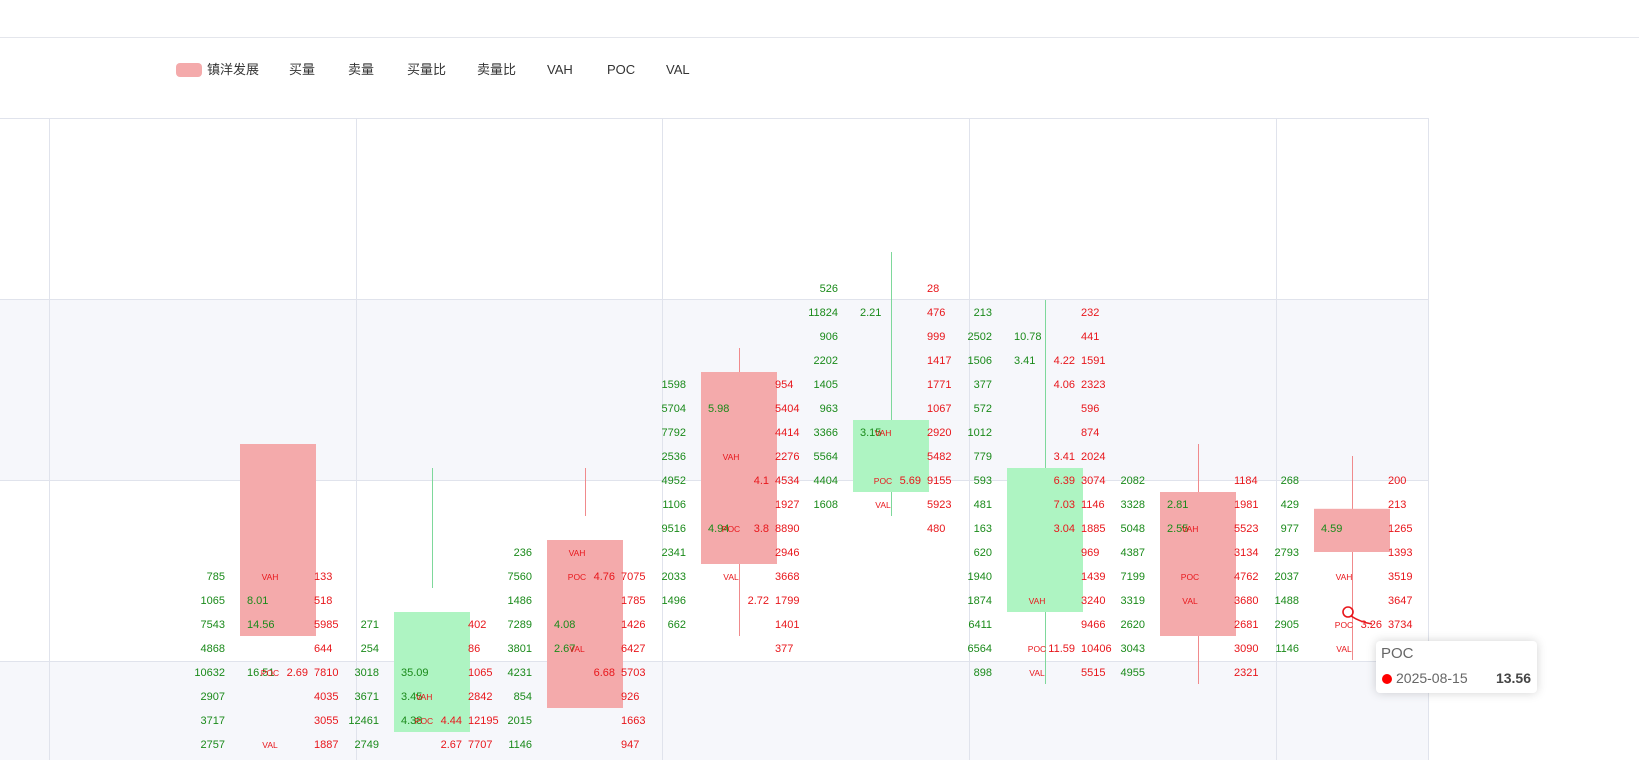  Describe the element at coordinates (1090, 409) in the screenshot. I see `sell-volume-label: 596` at that location.